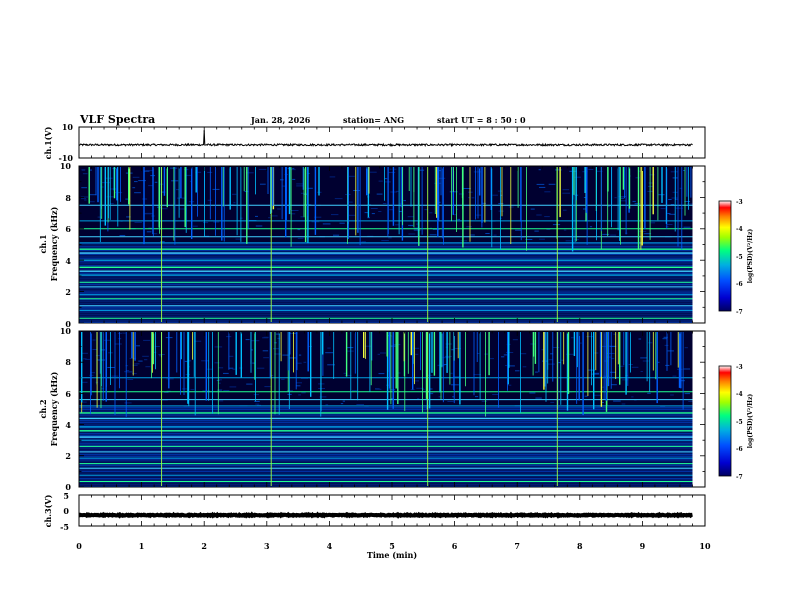 The height and width of the screenshot is (612, 792). Describe the element at coordinates (330, 546) in the screenshot. I see `x-tick-4: 4` at that location.